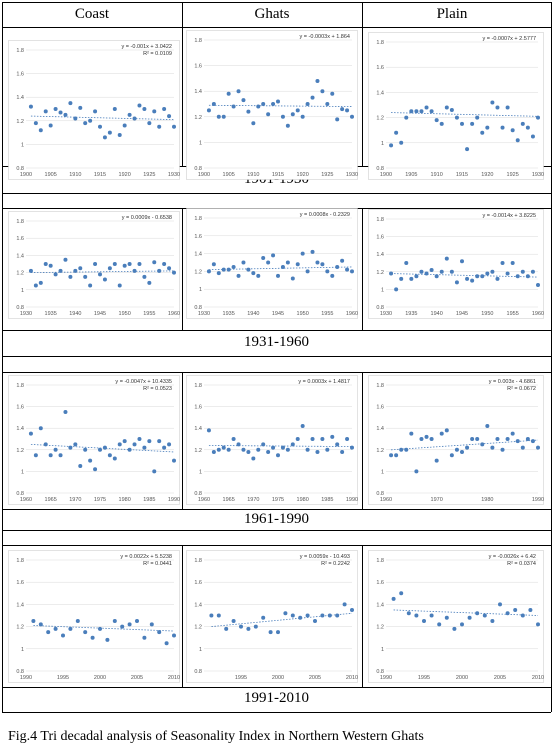 The height and width of the screenshot is (750, 554). I want to click on x-tick-label: 1900, so click(386, 175).